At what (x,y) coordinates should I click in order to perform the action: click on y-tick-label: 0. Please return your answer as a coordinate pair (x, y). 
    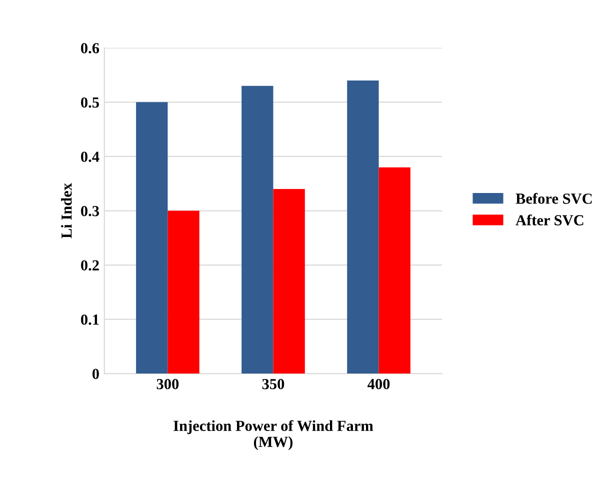
    Looking at the image, I should click on (95, 374).